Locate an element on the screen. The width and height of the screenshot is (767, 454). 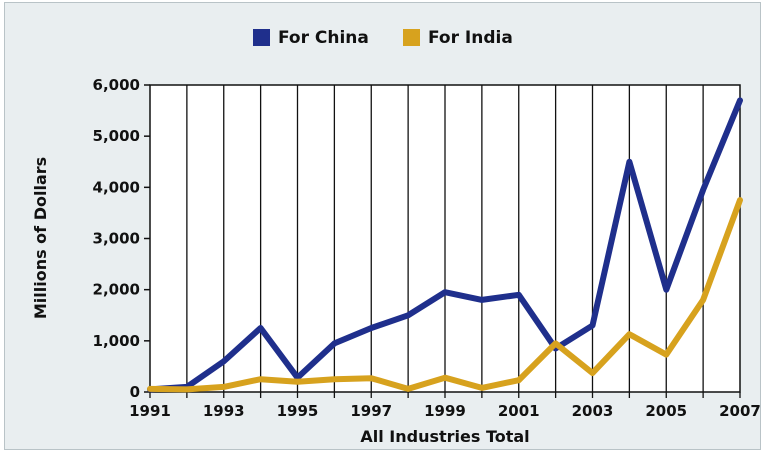
y-tick-label: 3,000 is located at coordinates (116, 239).